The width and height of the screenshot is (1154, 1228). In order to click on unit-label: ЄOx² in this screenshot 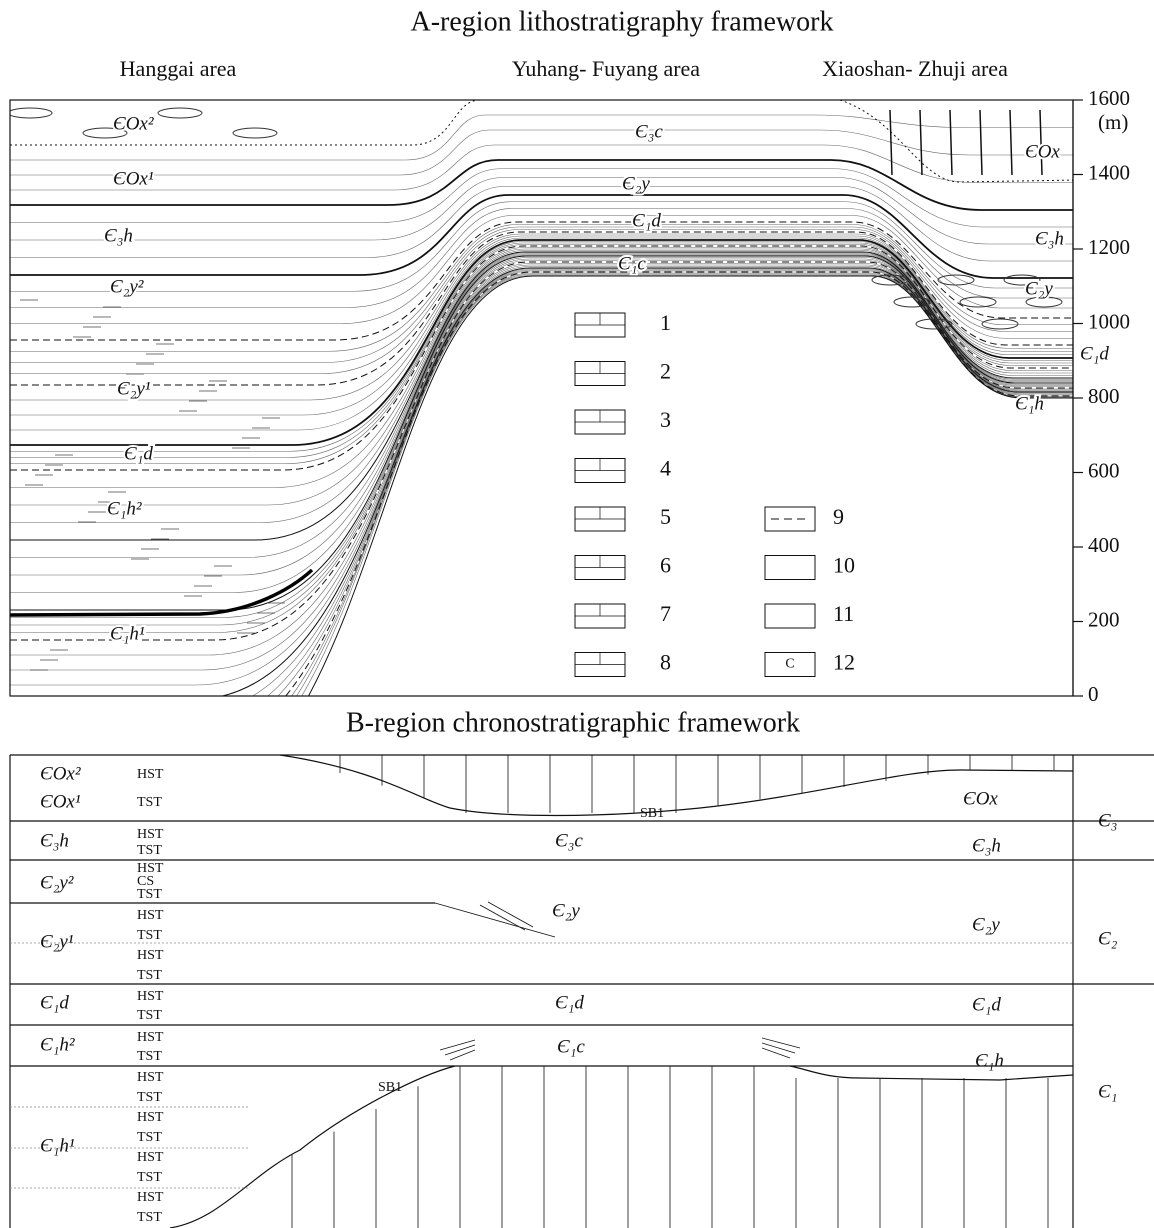, I will do `click(133, 123)`.